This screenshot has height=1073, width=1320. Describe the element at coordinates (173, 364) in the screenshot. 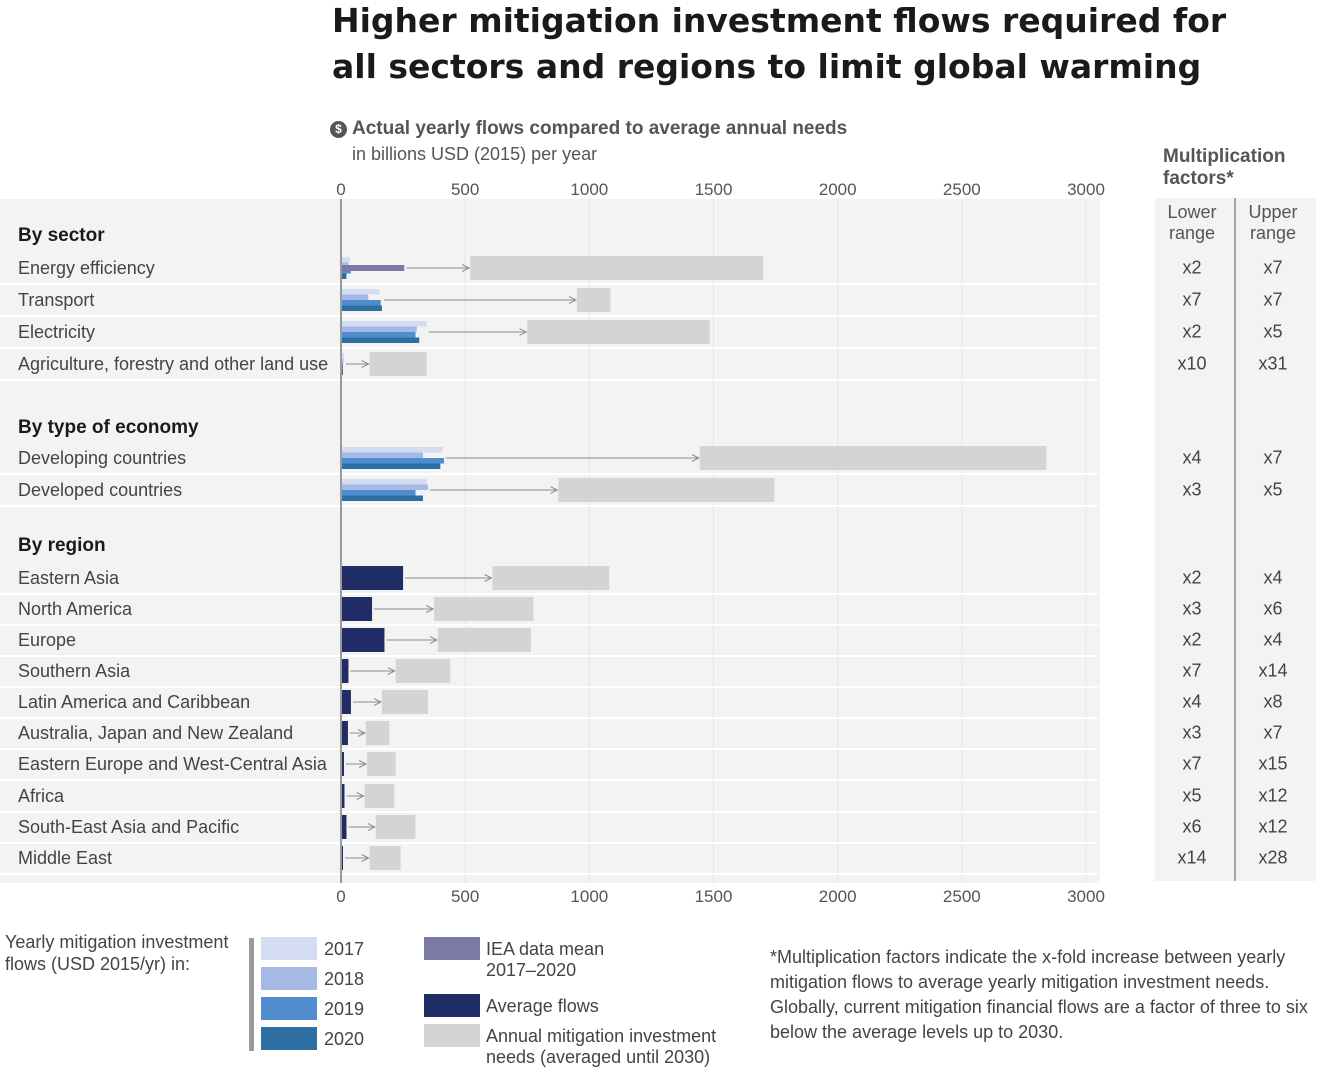

I see `row-label: Agriculture, forestry and other land use` at that location.